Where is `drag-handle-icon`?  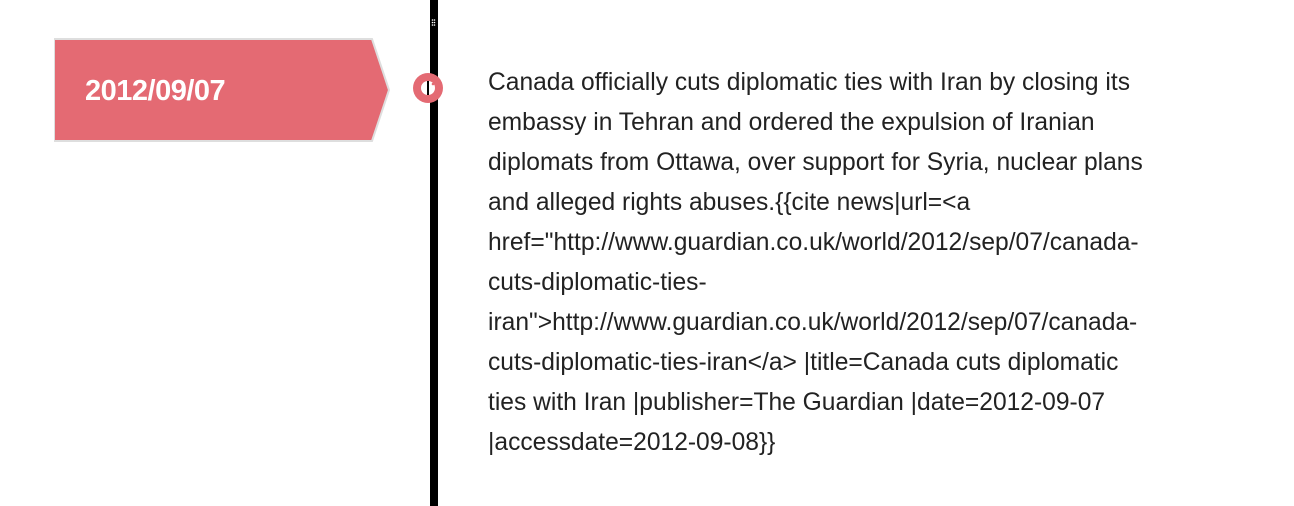 drag-handle-icon is located at coordinates (433, 22).